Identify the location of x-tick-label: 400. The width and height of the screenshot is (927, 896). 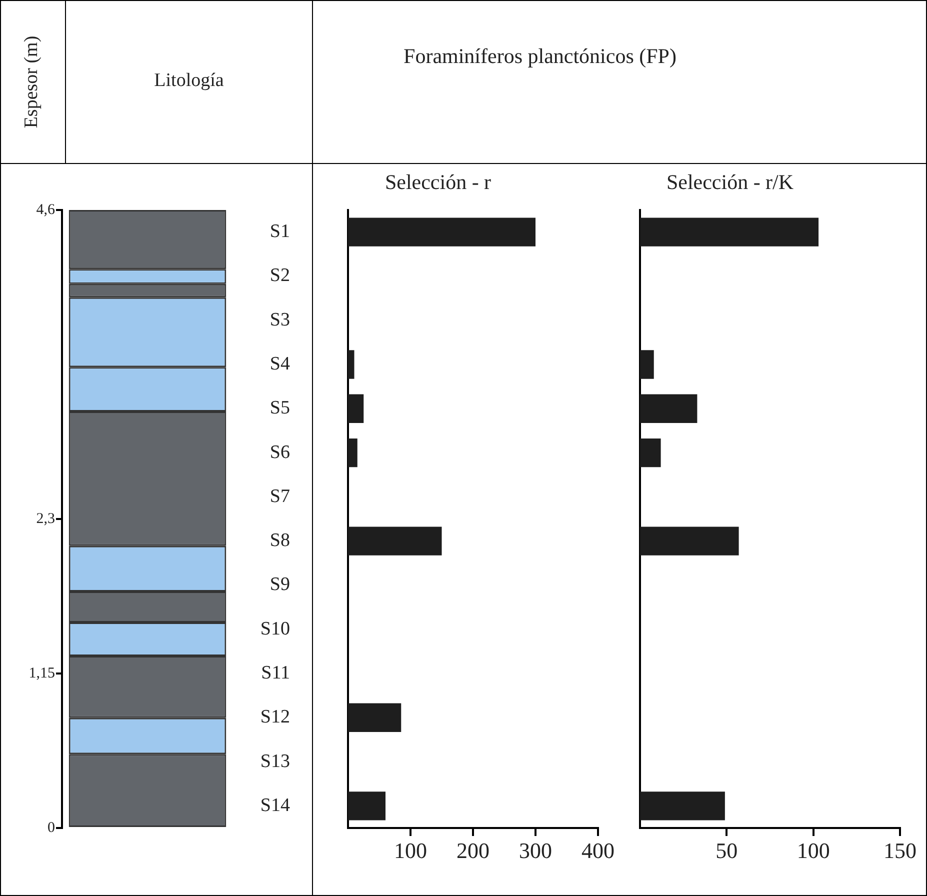
(598, 850).